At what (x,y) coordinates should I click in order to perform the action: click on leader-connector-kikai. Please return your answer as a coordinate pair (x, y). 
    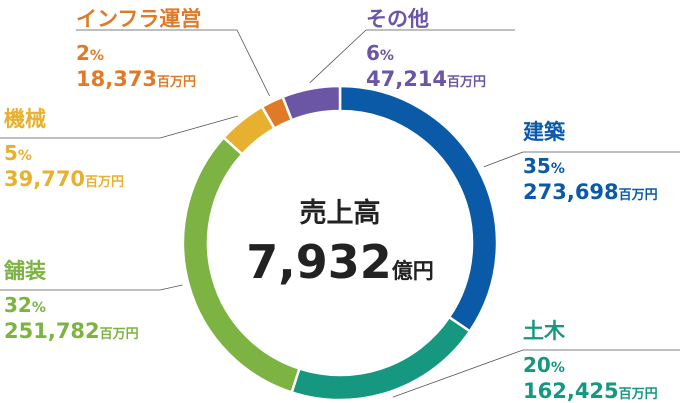
    Looking at the image, I should click on (198, 127).